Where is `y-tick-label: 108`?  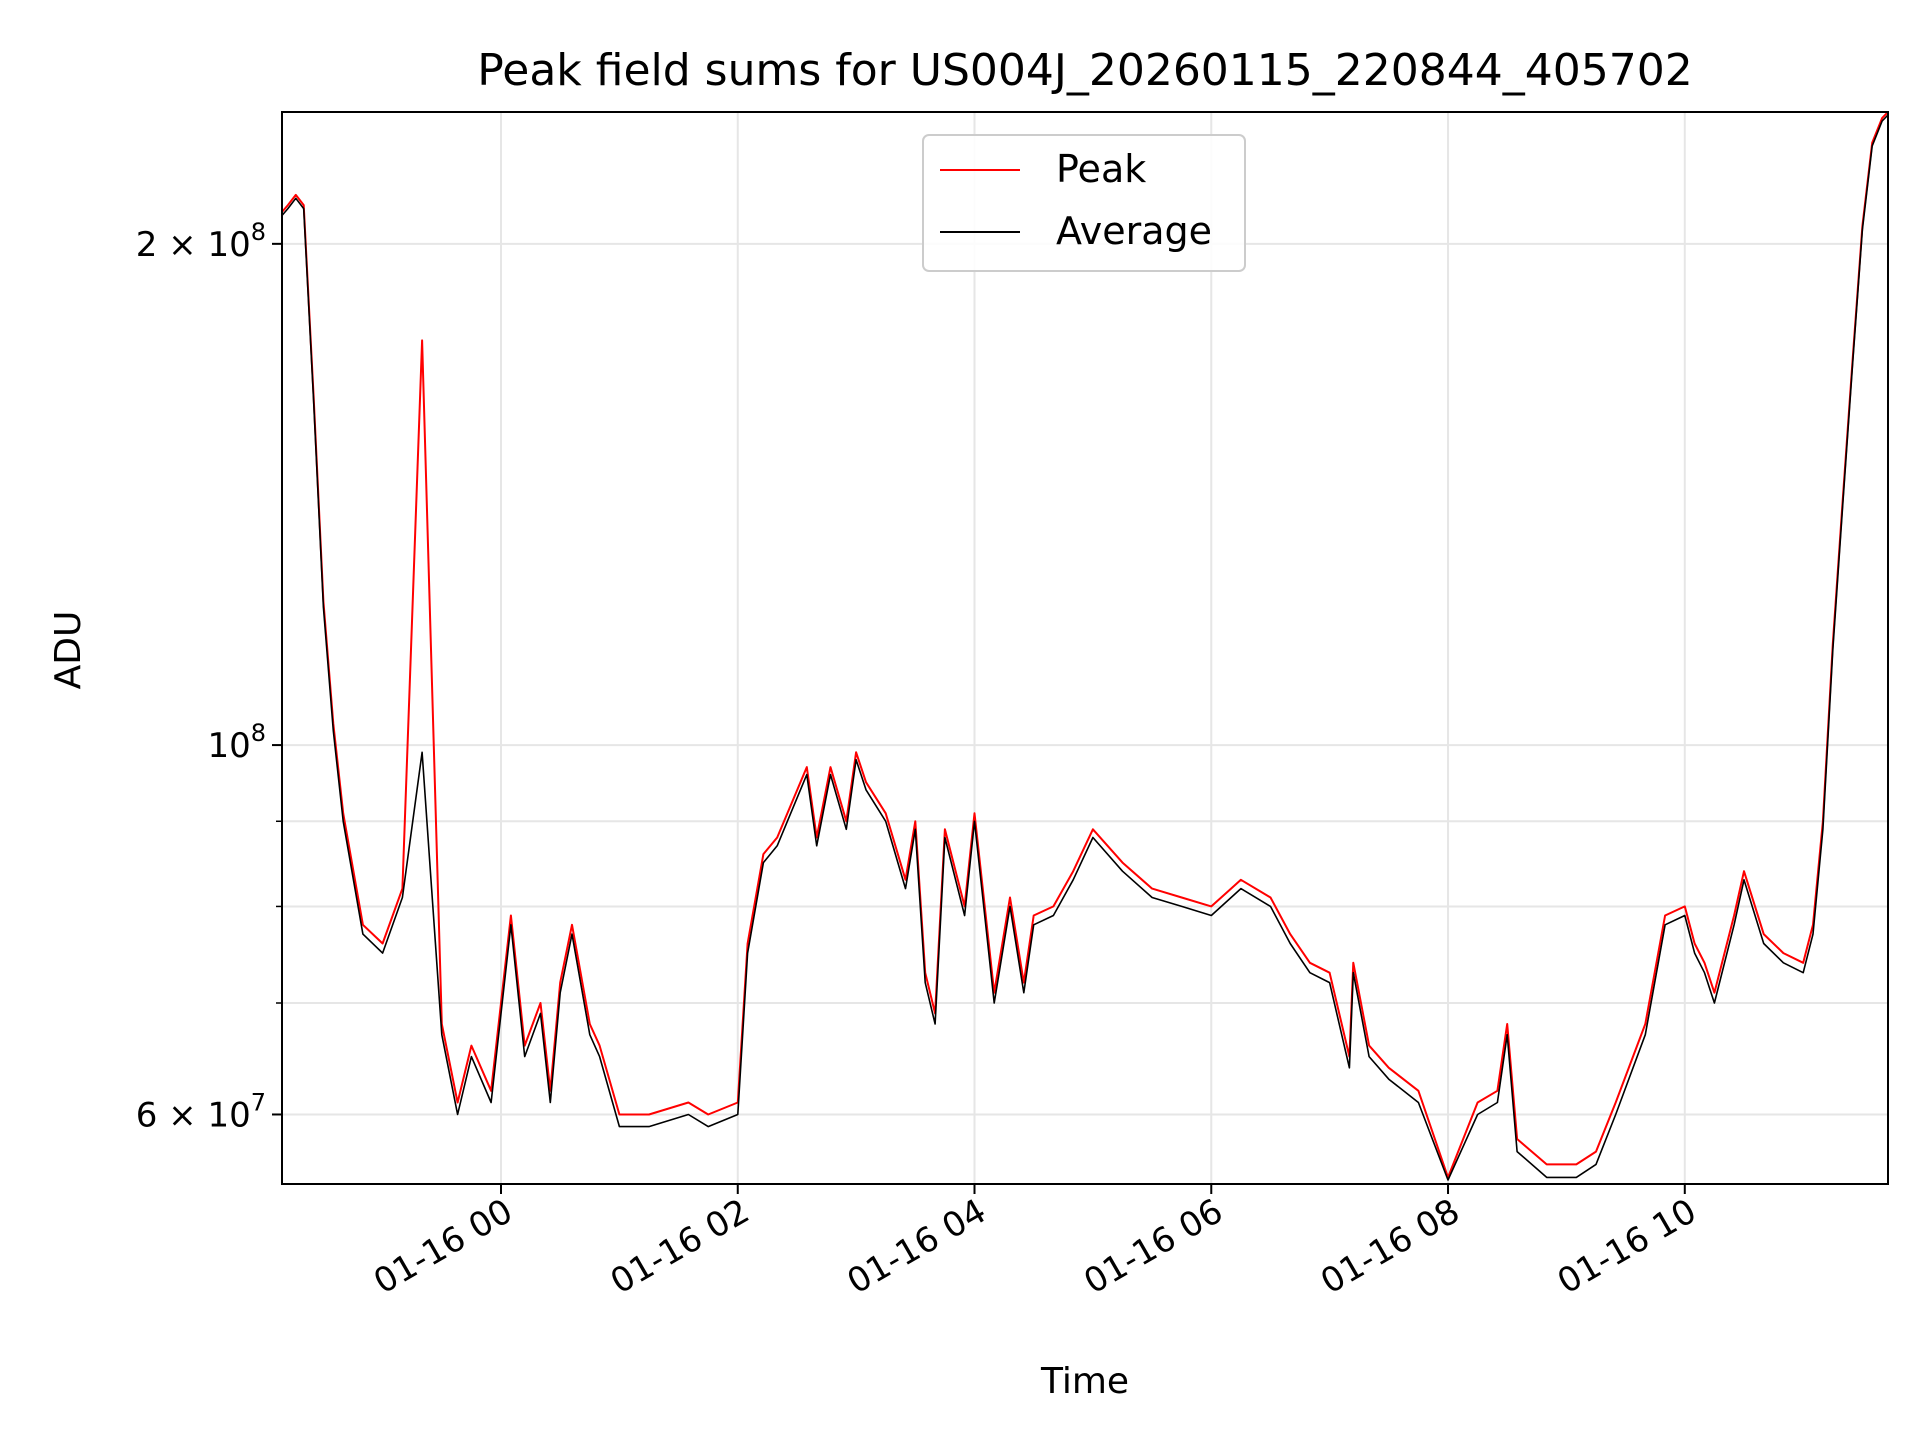 y-tick-label: 108 is located at coordinates (236, 742).